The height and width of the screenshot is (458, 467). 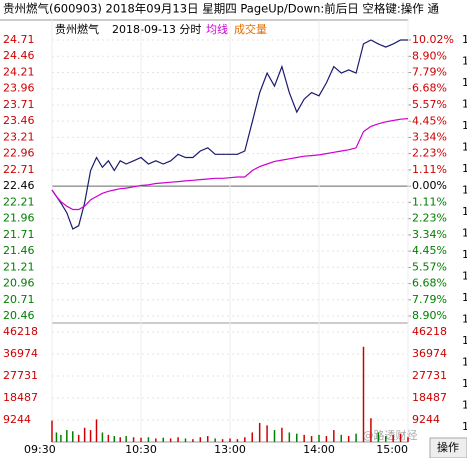 I want to click on watermark: @路透财经, so click(x=390, y=435).